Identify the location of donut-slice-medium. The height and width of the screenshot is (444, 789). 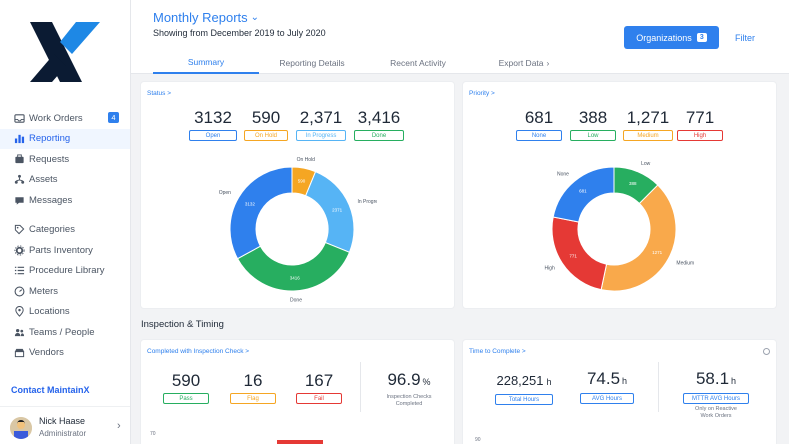
(638, 238).